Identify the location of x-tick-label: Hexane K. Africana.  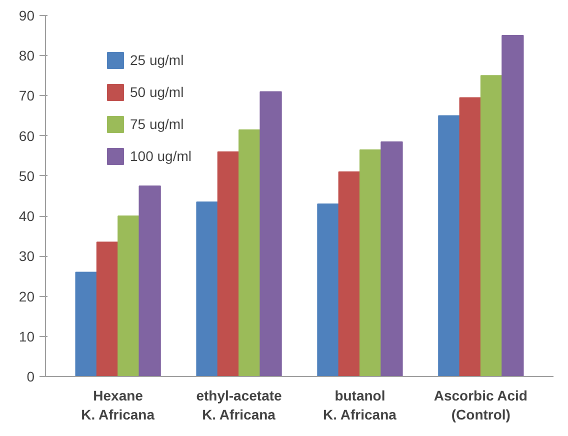
(118, 405).